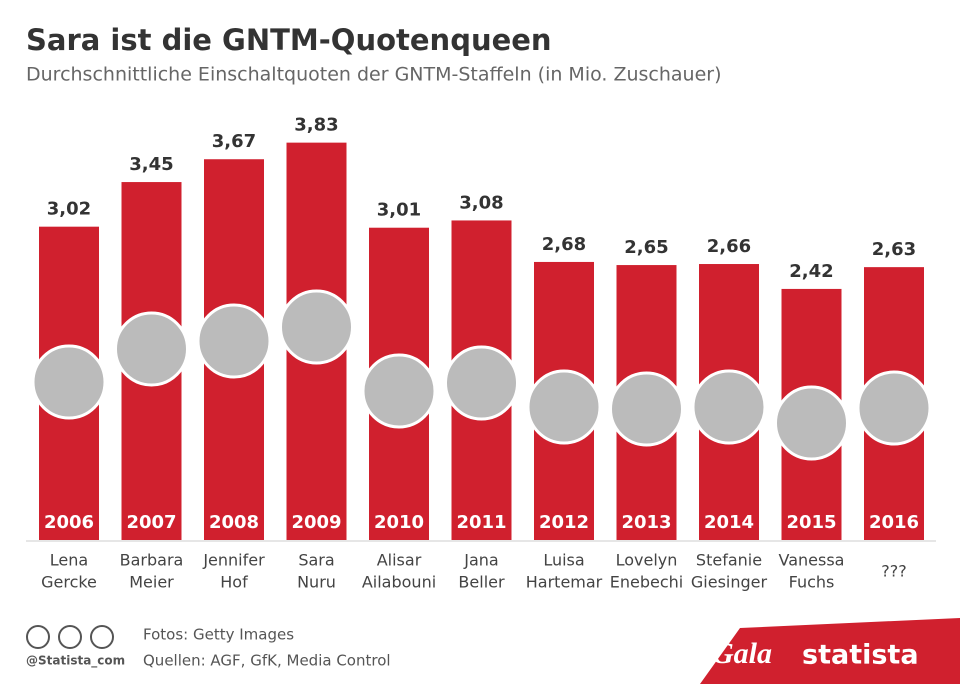  What do you see at coordinates (316, 125) in the screenshot?
I see `value-label: 3,83` at bounding box center [316, 125].